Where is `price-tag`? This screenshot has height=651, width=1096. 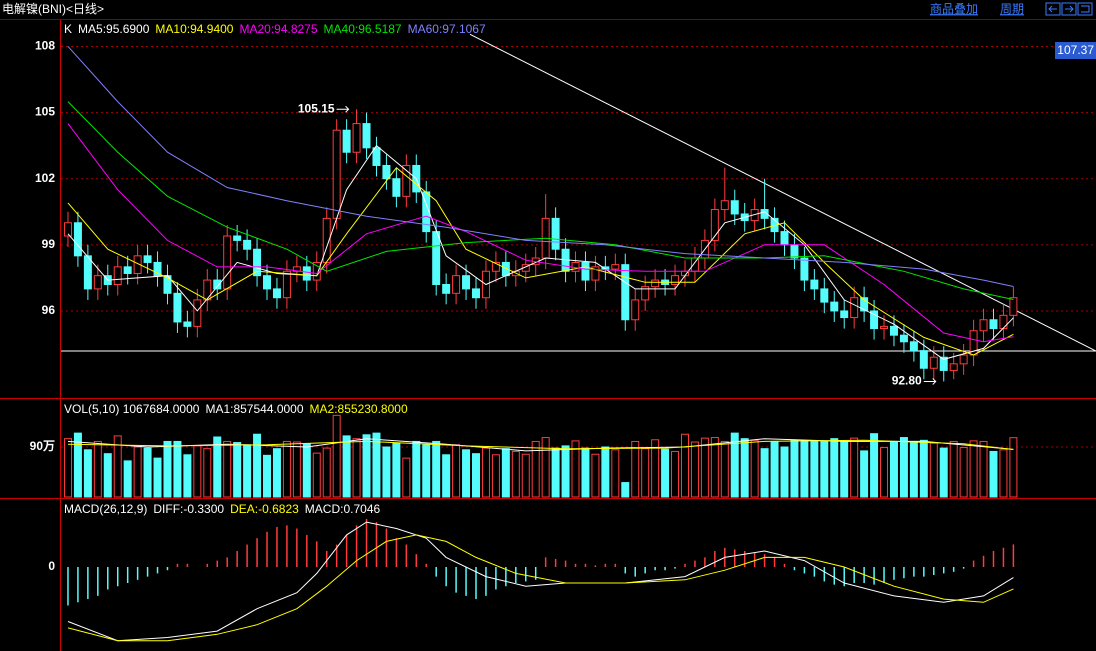 price-tag is located at coordinates (1075, 50).